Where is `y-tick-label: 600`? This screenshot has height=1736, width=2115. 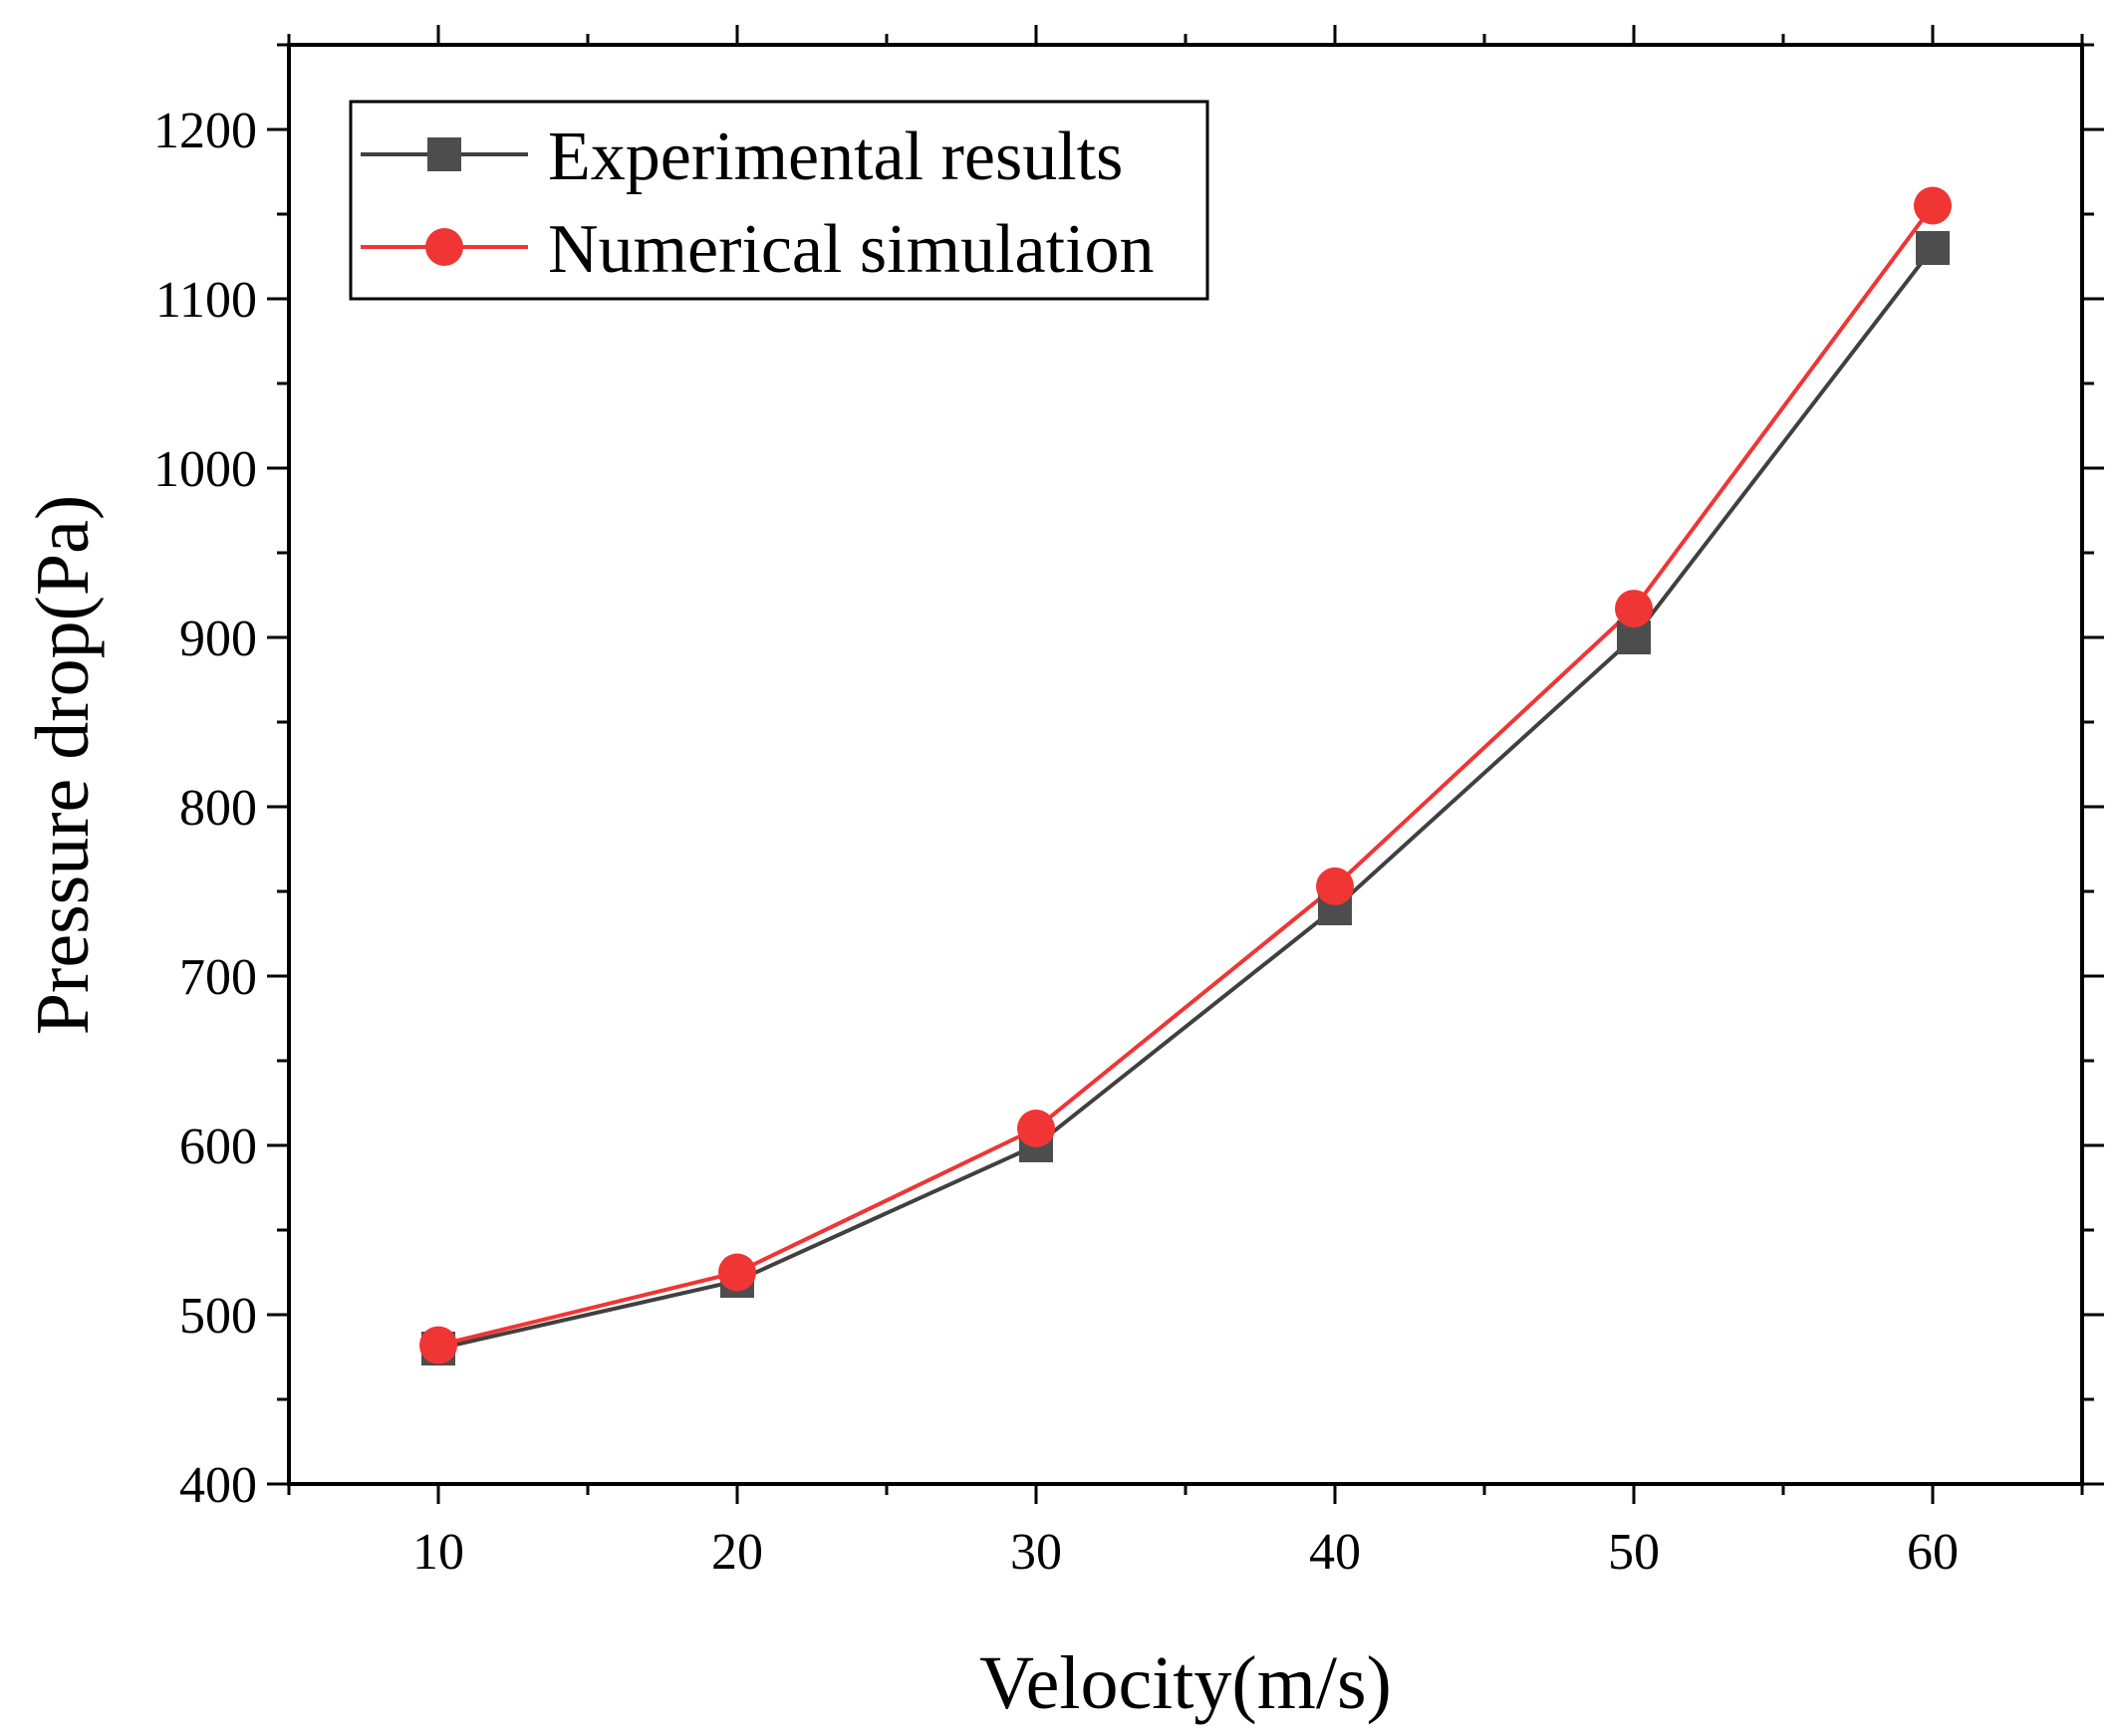 y-tick-label: 600 is located at coordinates (218, 1146).